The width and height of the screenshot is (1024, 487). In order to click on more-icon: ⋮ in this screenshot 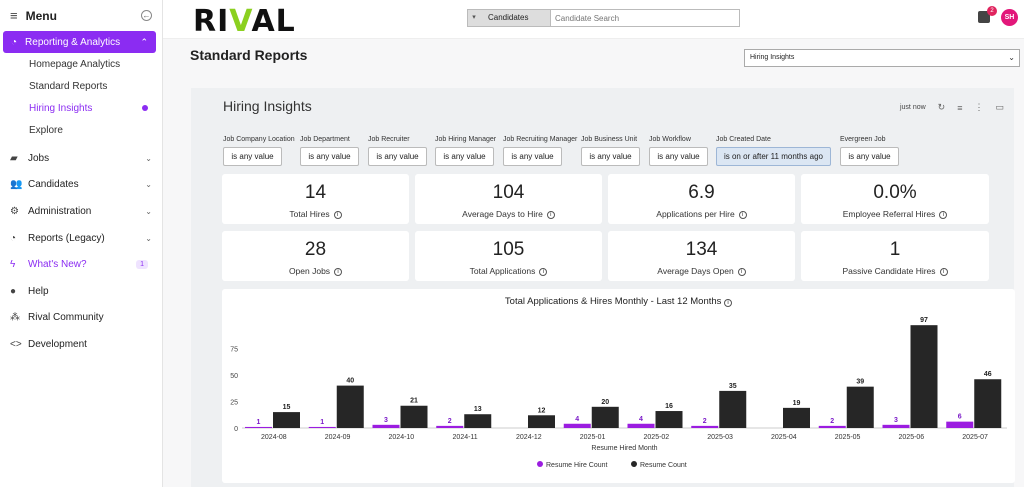, I will do `click(979, 107)`.